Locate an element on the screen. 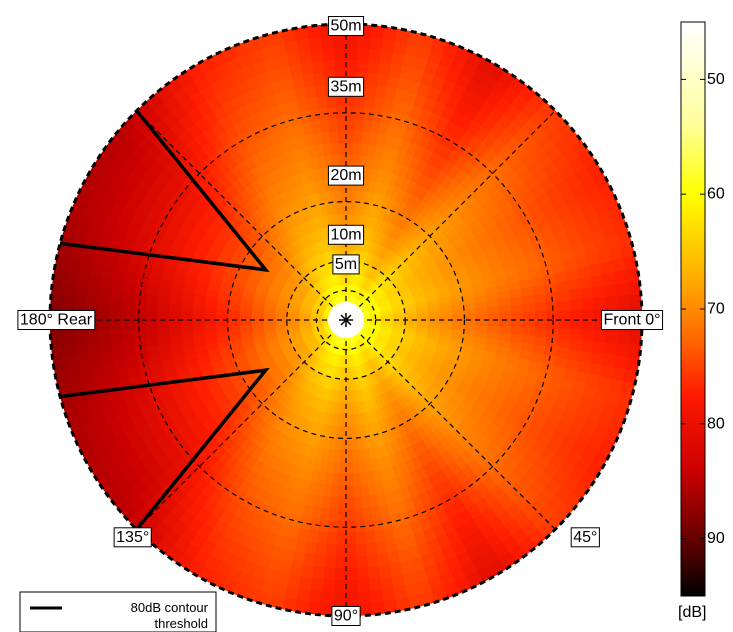 The image size is (733, 632). angle-label-45deg: 45° is located at coordinates (585, 537).